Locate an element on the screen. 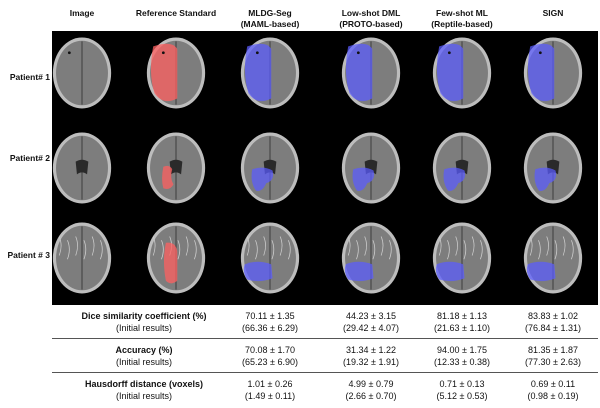 The height and width of the screenshot is (408, 600). column-header-line: SIGN is located at coordinates (553, 13).